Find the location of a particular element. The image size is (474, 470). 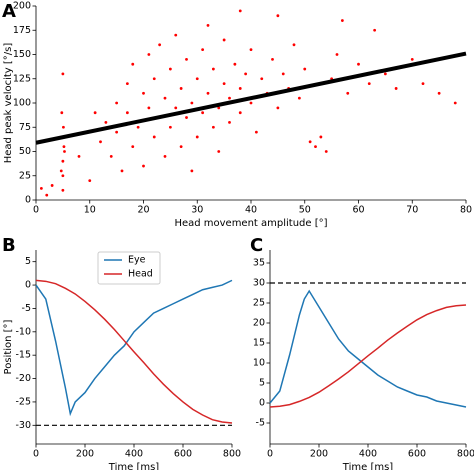

y-tick-label: 25 is located at coordinates (25, 175).